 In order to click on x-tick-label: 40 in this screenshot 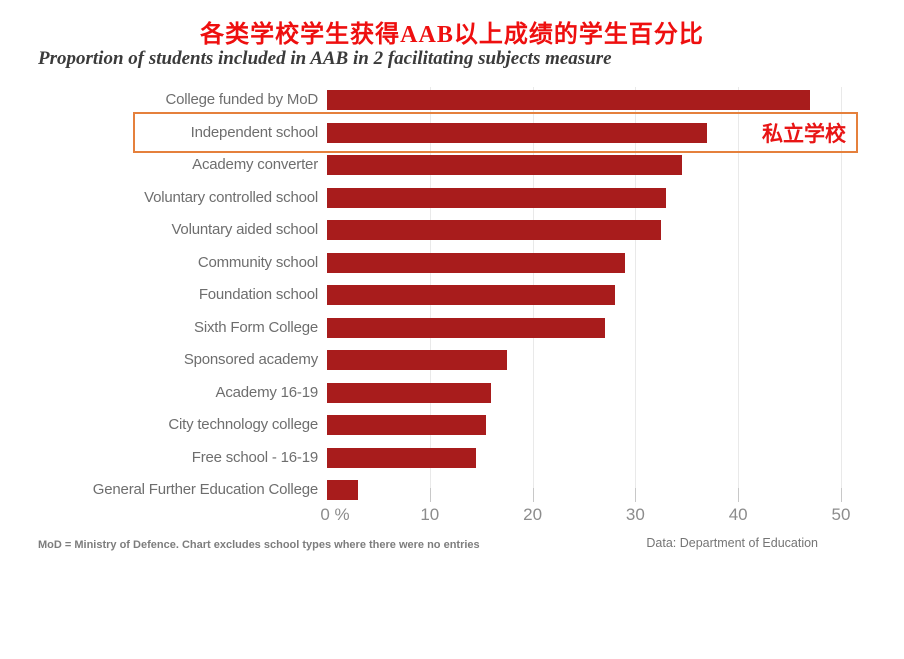, I will do `click(738, 514)`.